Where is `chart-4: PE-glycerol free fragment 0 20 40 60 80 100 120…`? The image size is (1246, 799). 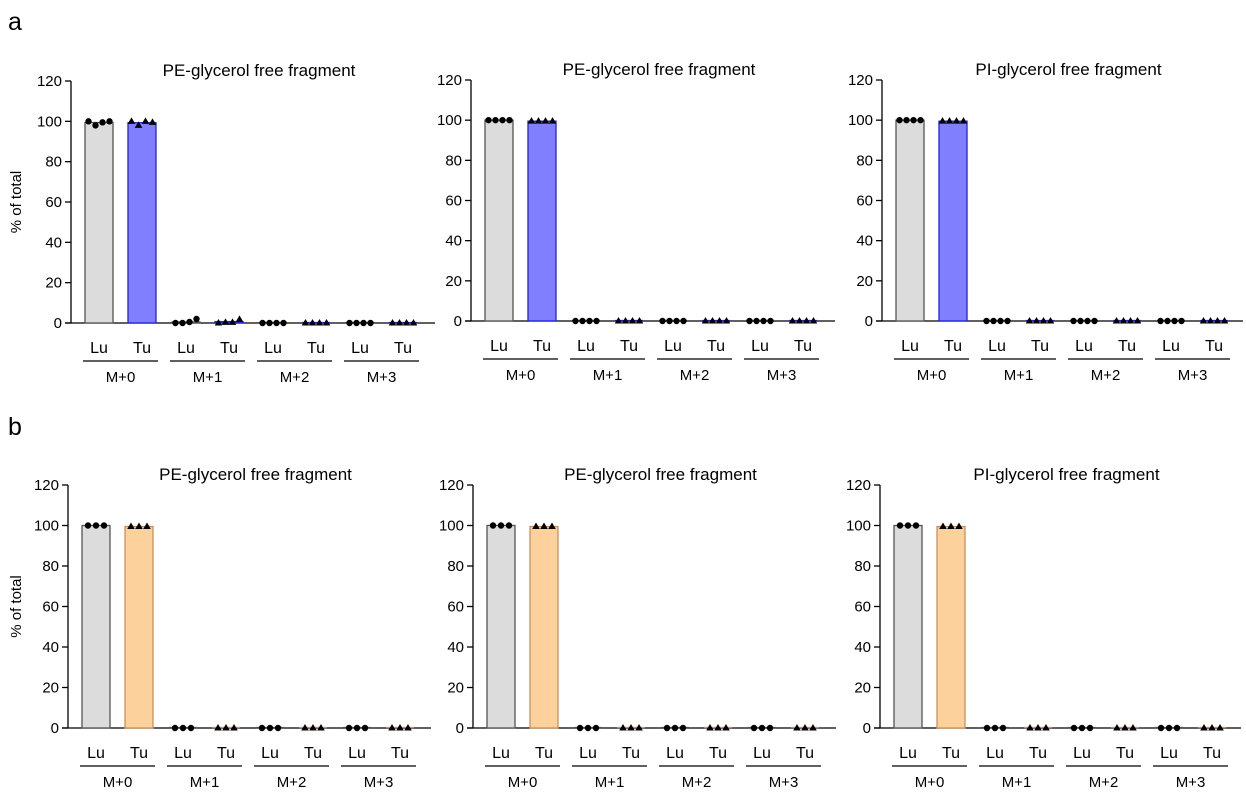 chart-4: PE-glycerol free fragment 0 20 40 60 80 100 120… is located at coordinates (637, 628).